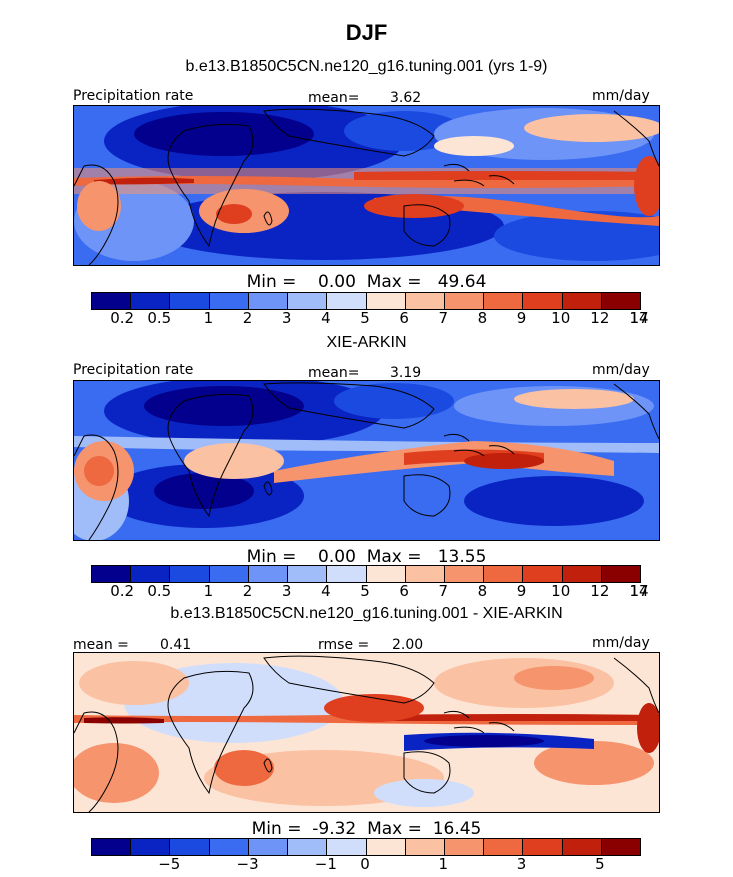 Image resolution: width=733 pixels, height=877 pixels. I want to click on panel3-minmax: Min = -9.32 Max = 16.45, so click(366, 829).